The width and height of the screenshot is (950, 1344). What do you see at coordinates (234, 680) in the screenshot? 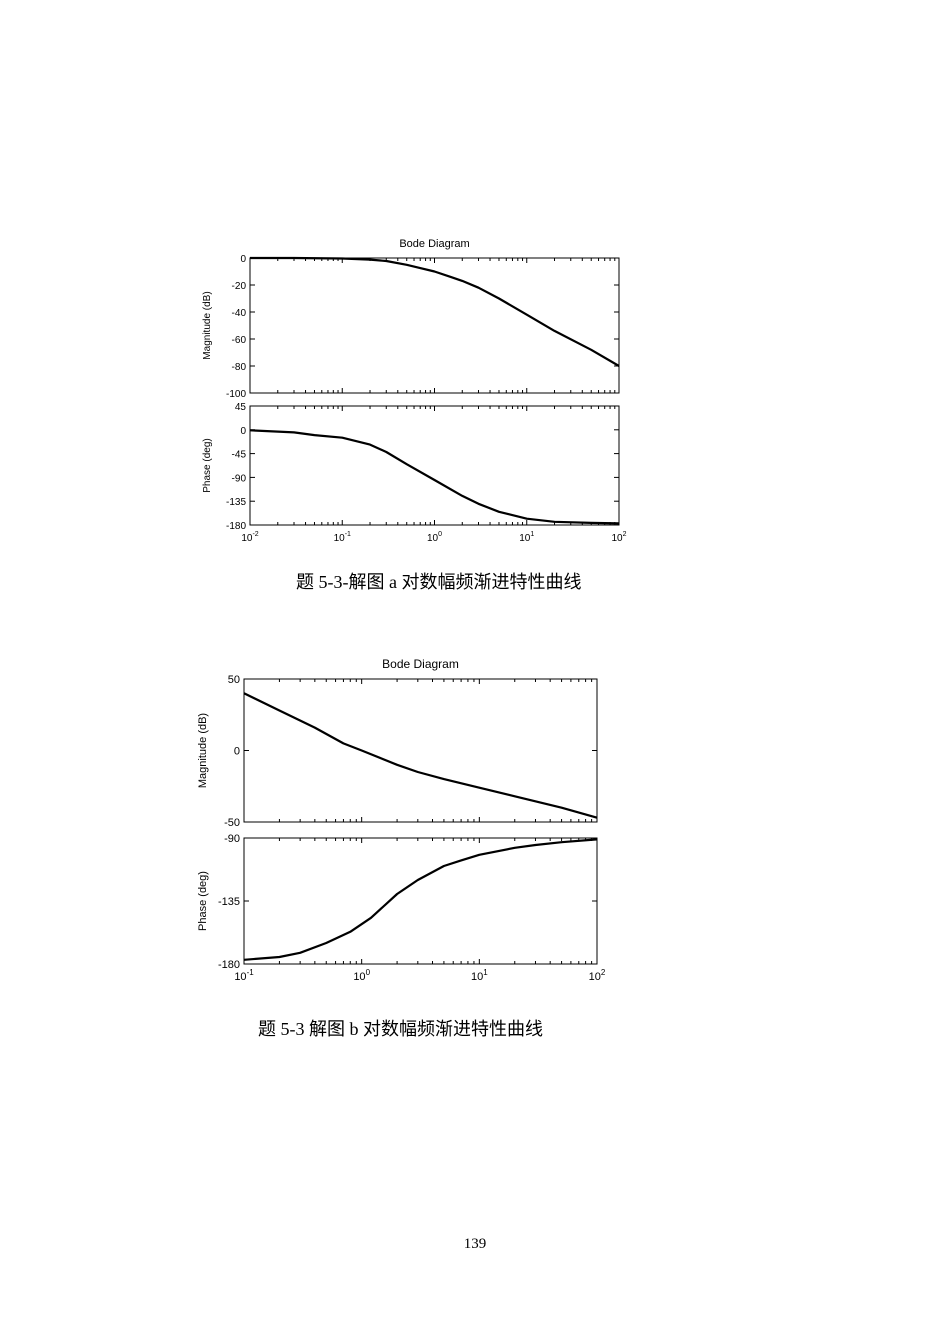
I see `y-tick-label: 50` at bounding box center [234, 680].